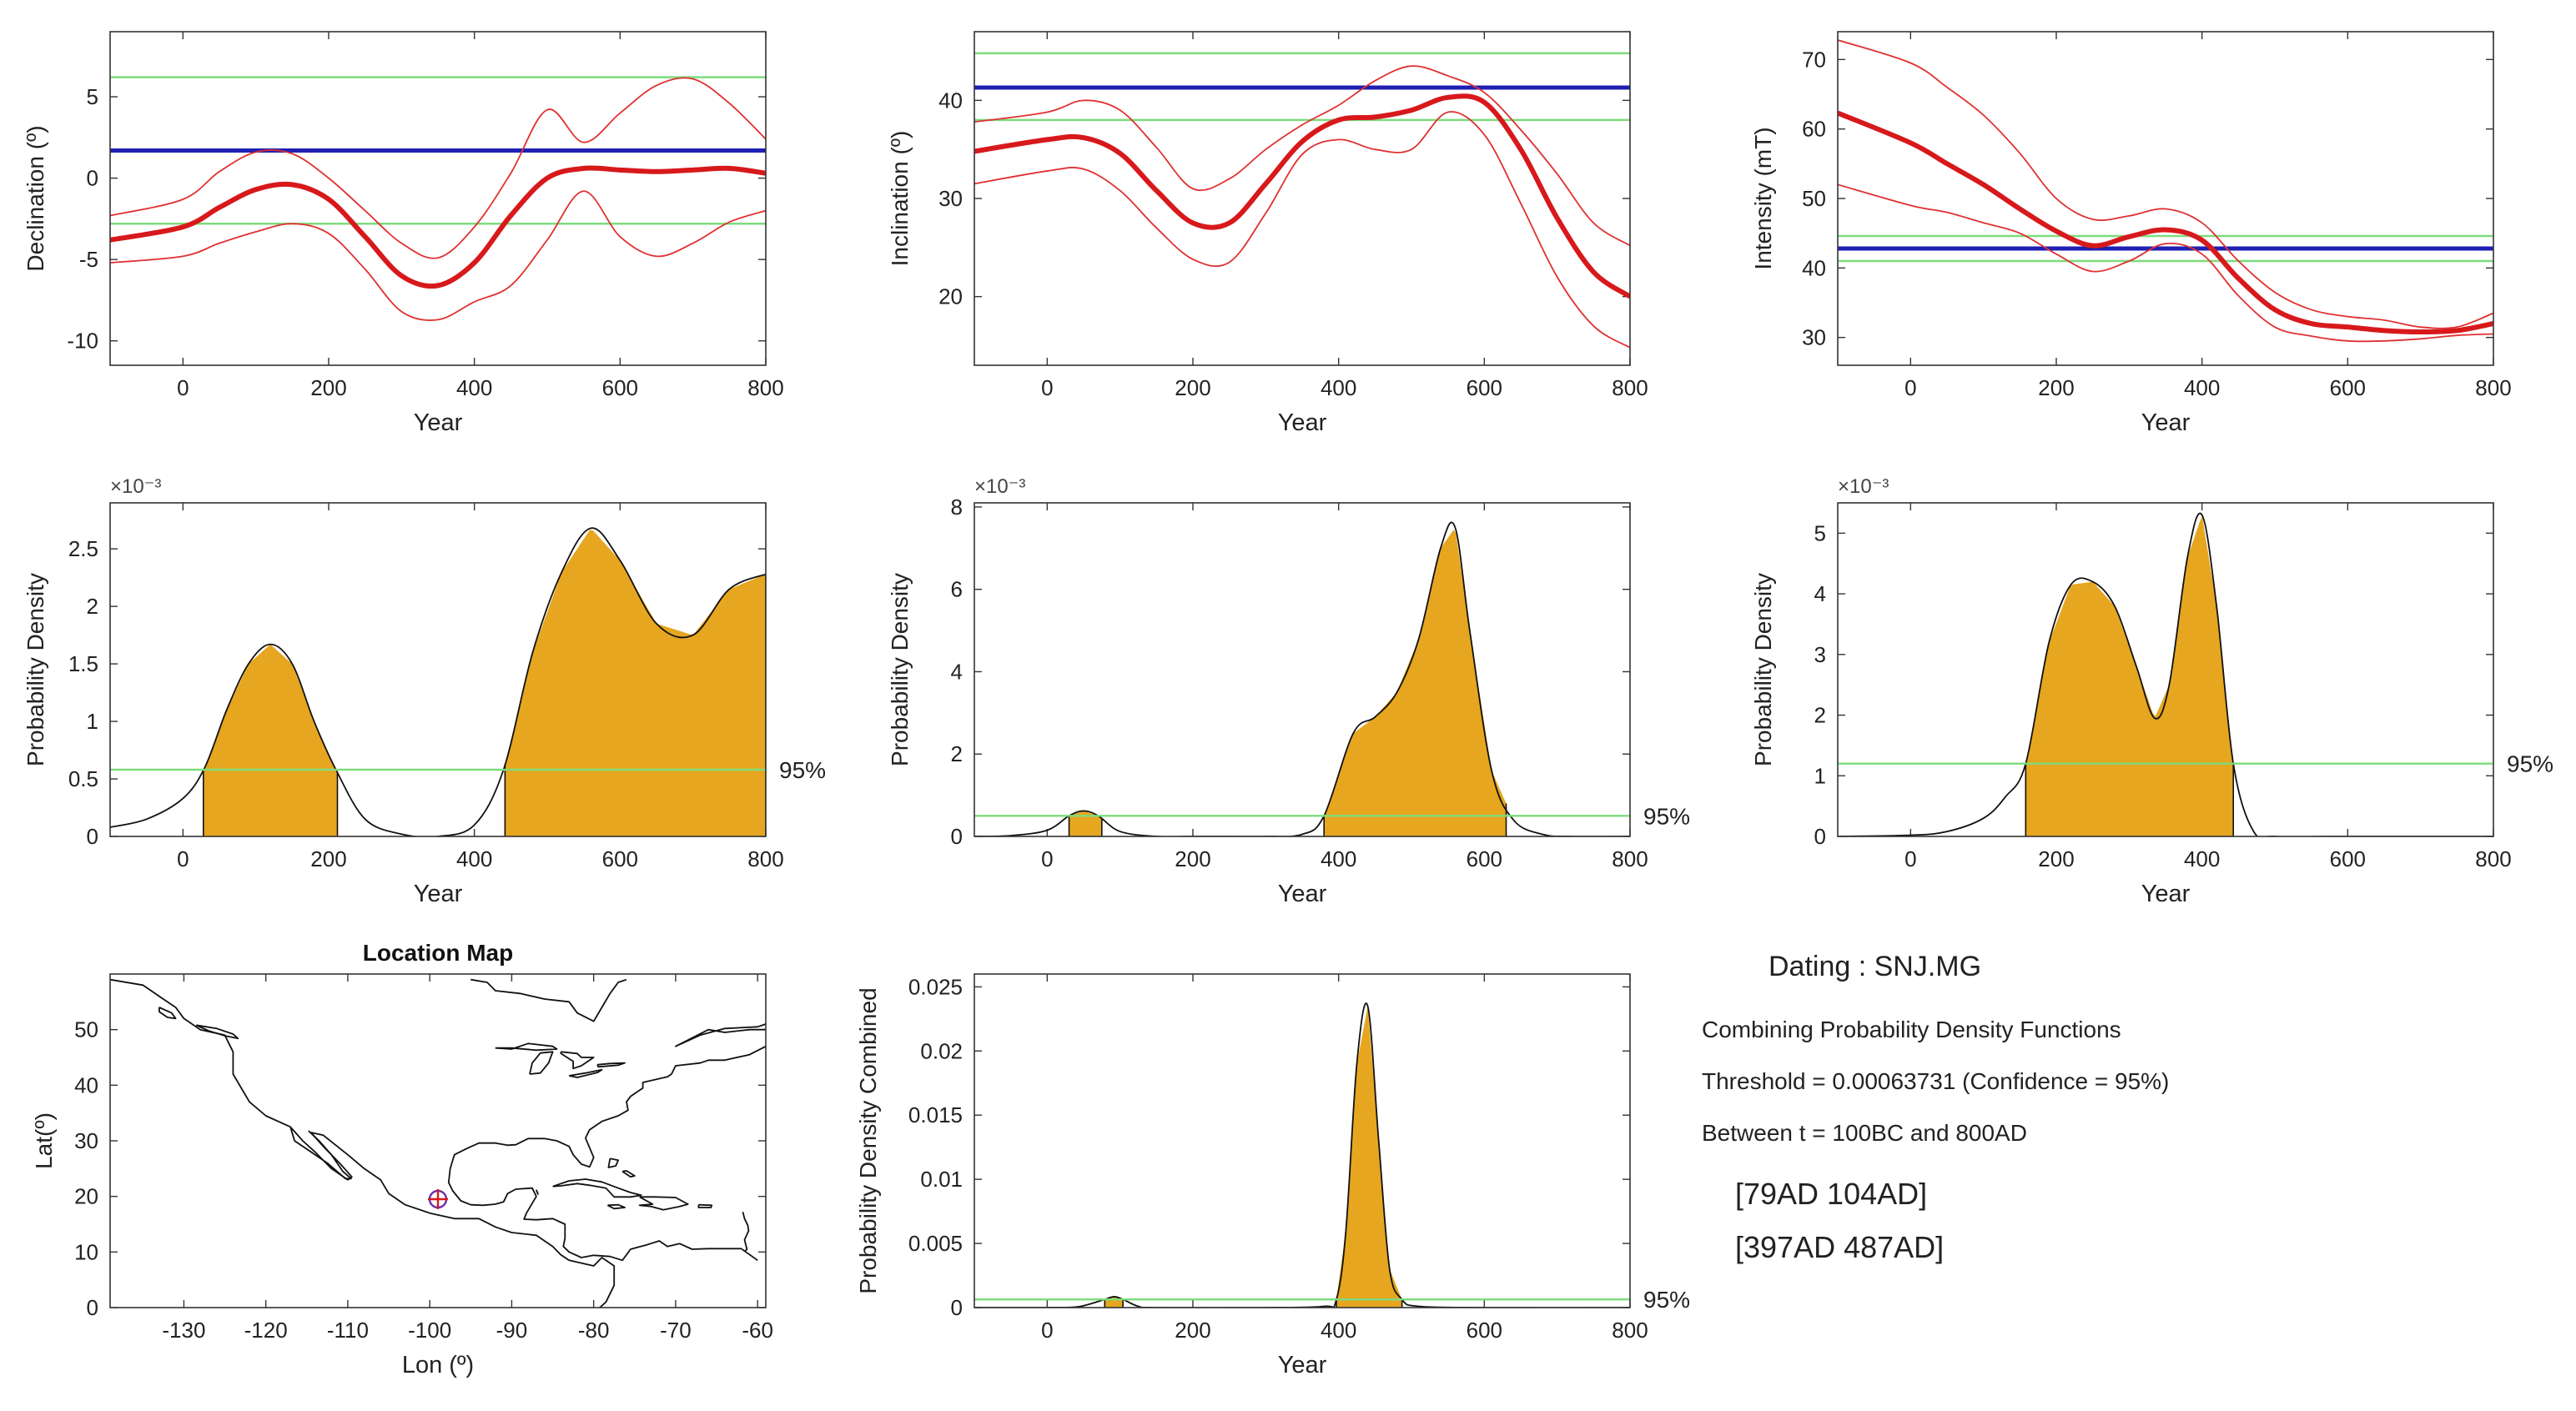  What do you see at coordinates (266, 1330) in the screenshot?
I see `x-tick-label: -120` at bounding box center [266, 1330].